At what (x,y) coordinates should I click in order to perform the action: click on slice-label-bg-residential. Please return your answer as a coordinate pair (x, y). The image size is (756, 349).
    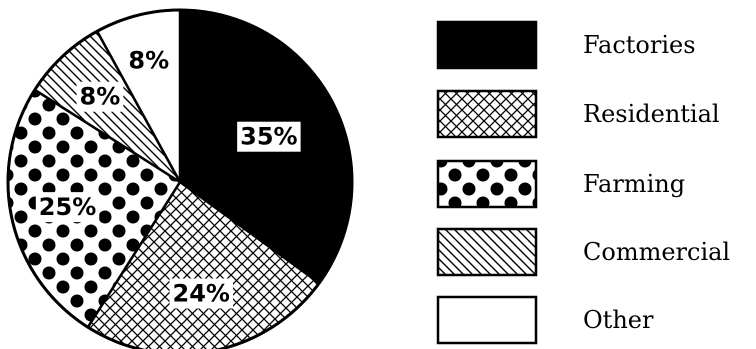
    Looking at the image, I should click on (201, 293).